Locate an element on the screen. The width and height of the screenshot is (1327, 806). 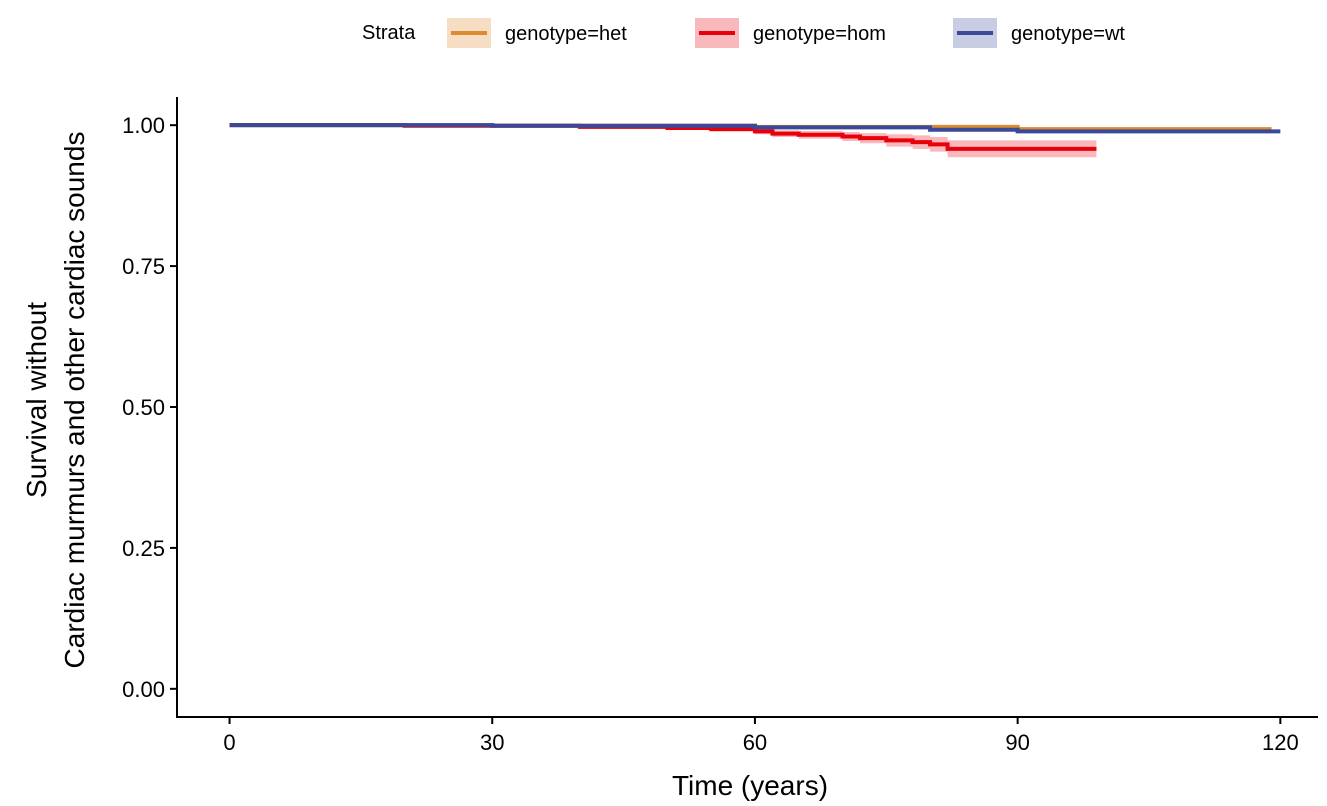
legend-label: genotype=hom is located at coordinates (819, 34).